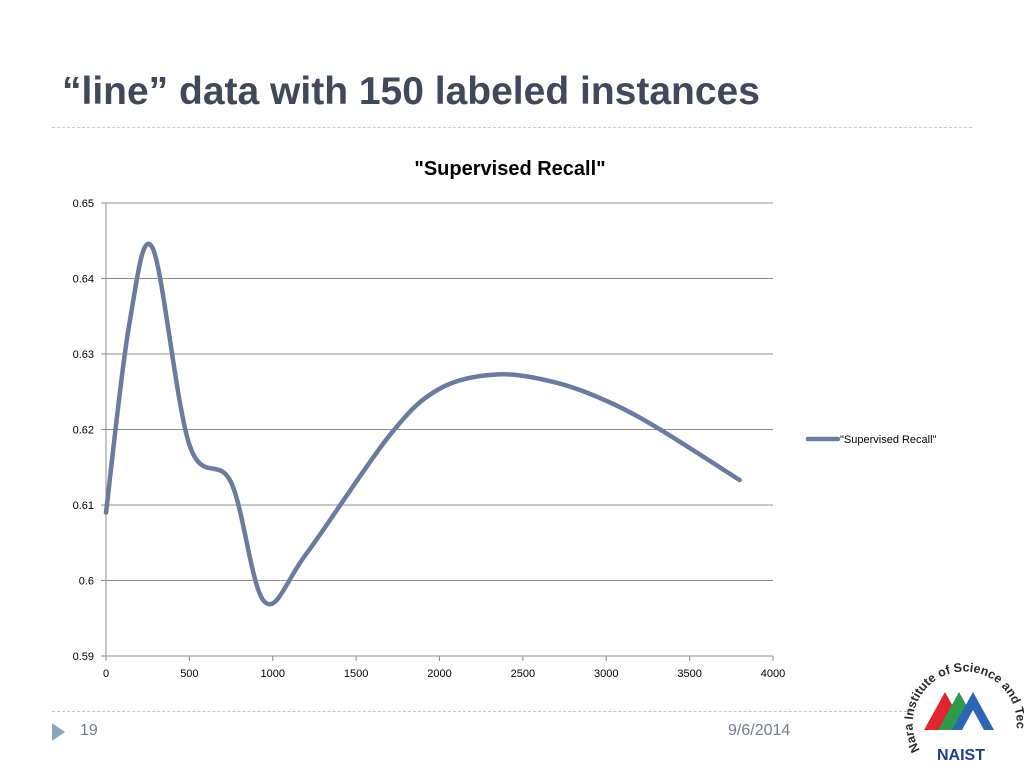  What do you see at coordinates (606, 674) in the screenshot?
I see `x-tick-label: 3000` at bounding box center [606, 674].